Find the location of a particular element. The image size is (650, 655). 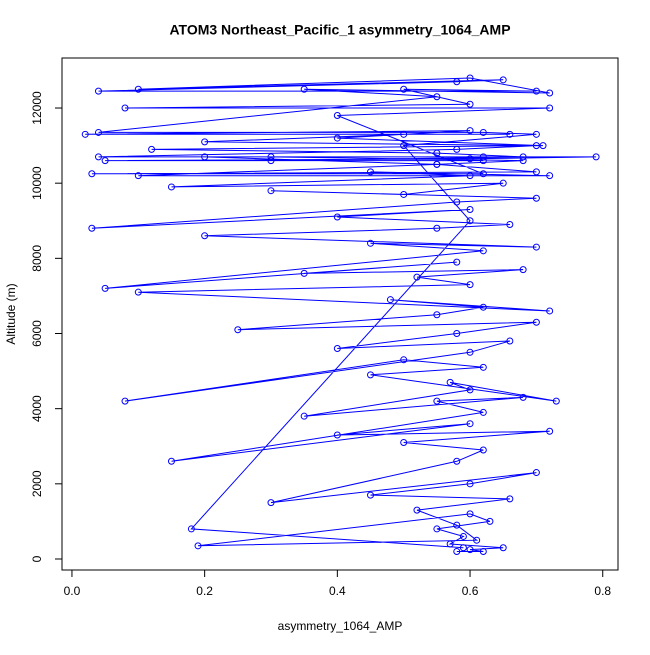

y-tick-label: 2000 is located at coordinates (37, 483).